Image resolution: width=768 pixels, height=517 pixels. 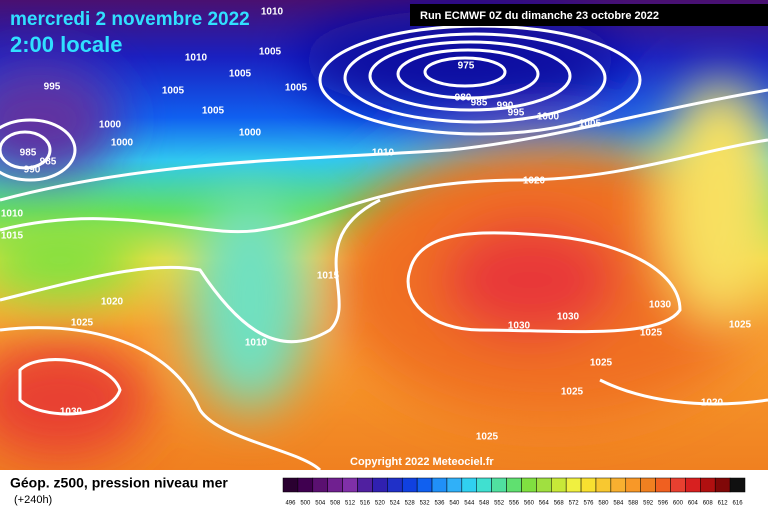 What do you see at coordinates (648, 504) in the screenshot?
I see `colorbar-label: 592` at bounding box center [648, 504].